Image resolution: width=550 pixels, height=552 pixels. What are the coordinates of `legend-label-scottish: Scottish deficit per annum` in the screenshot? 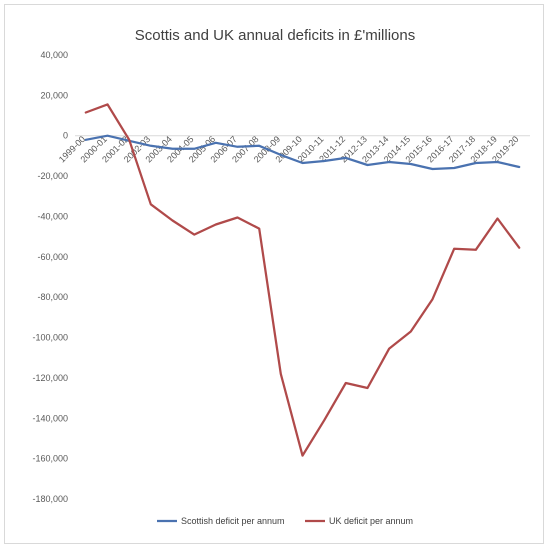 It's located at (233, 521).